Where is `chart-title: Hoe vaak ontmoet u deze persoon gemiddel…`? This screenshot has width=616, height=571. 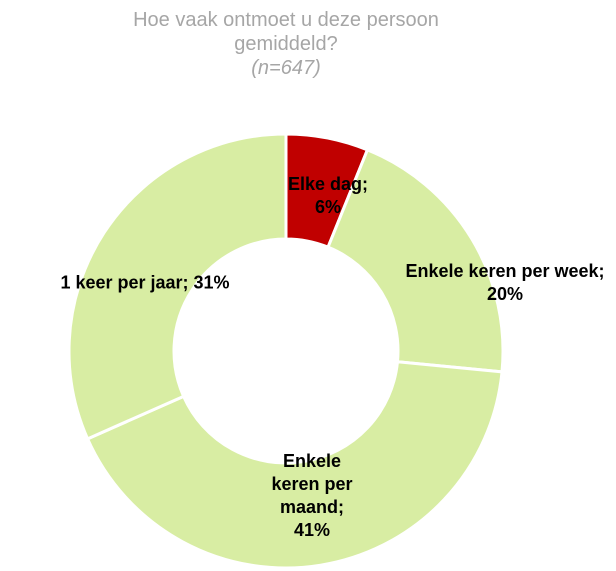
chart-title: Hoe vaak ontmoet u deze persoon gemiddel… is located at coordinates (286, 32).